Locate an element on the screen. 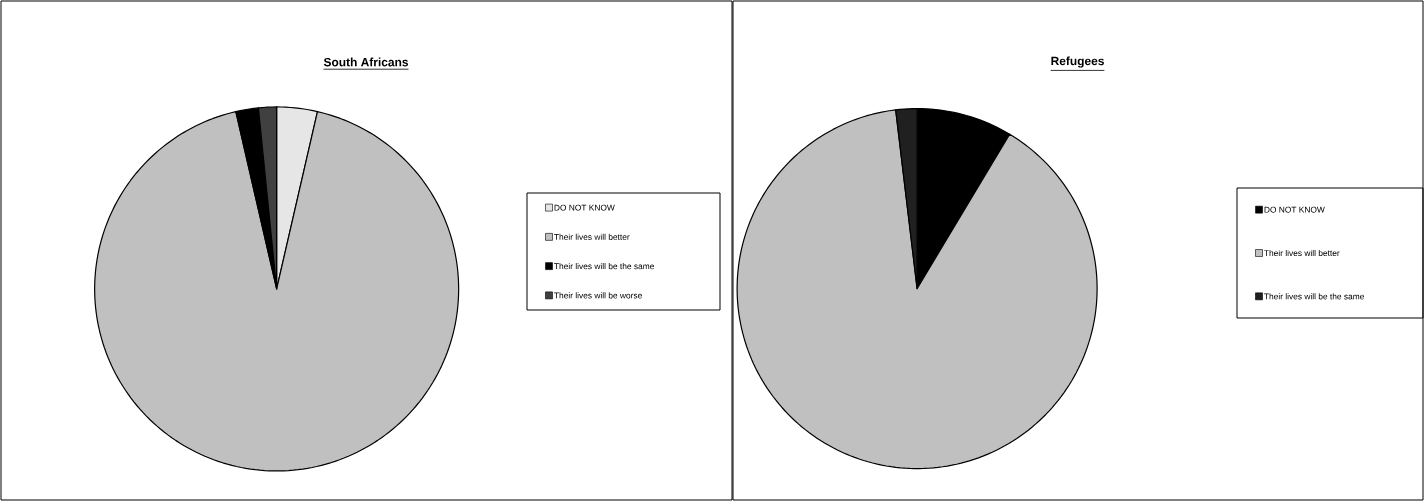  chart-title: South Africans is located at coordinates (366, 62).